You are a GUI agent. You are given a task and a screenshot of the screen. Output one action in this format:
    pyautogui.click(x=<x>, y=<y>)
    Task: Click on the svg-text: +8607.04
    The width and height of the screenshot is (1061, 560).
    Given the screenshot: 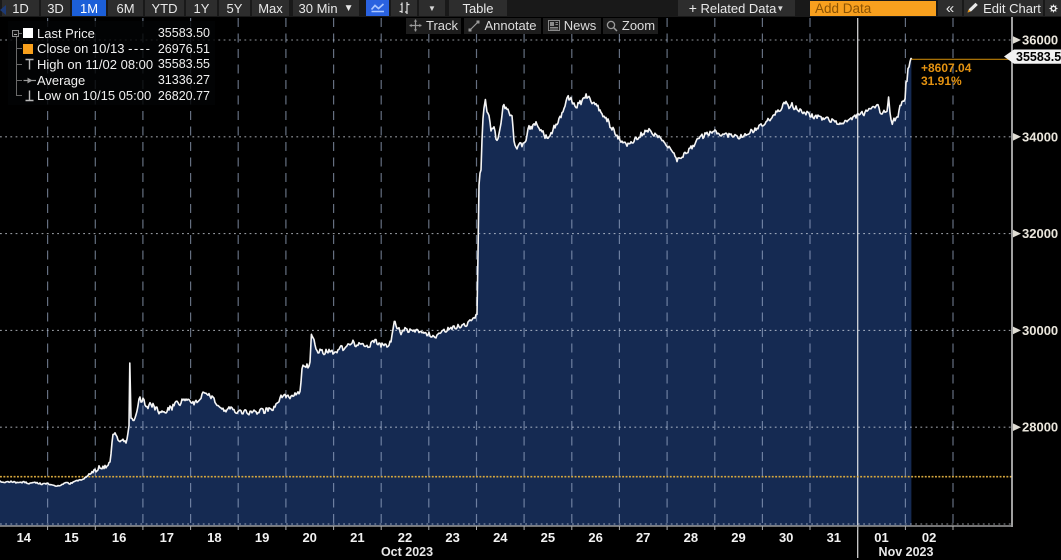 What is the action you would take?
    pyautogui.click(x=946, y=68)
    